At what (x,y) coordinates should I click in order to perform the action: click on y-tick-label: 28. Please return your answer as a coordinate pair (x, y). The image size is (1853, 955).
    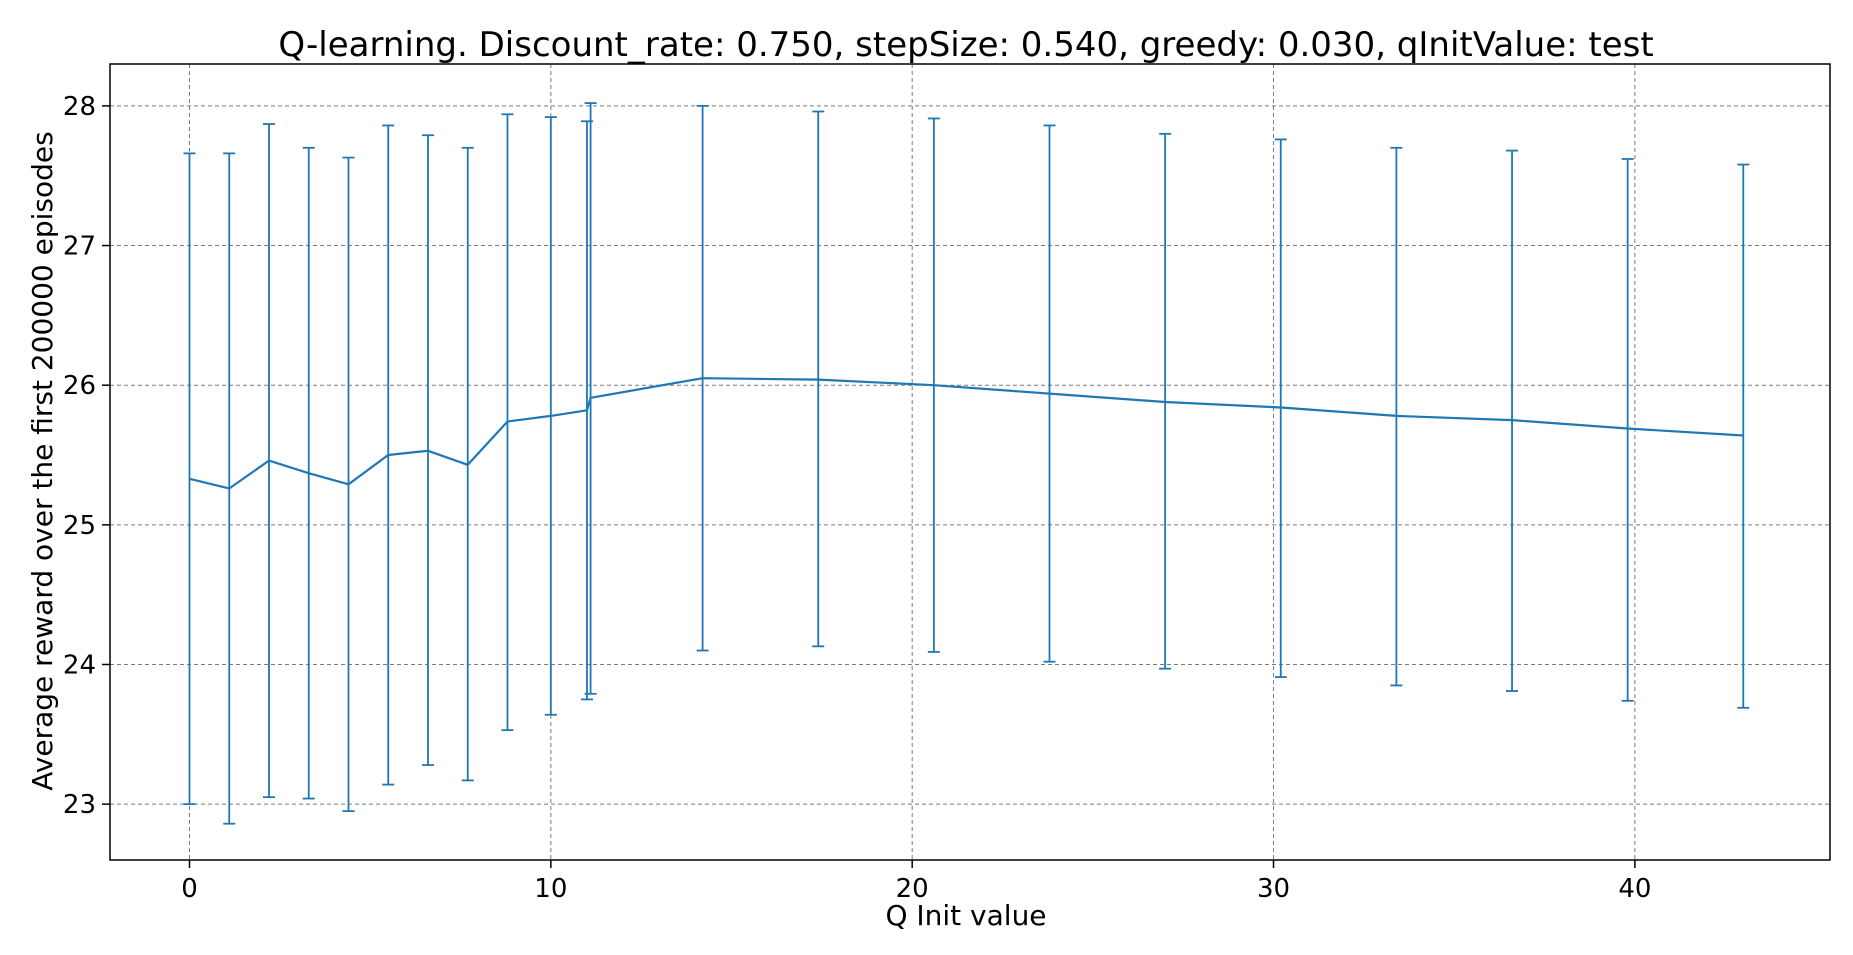
    Looking at the image, I should click on (79, 107).